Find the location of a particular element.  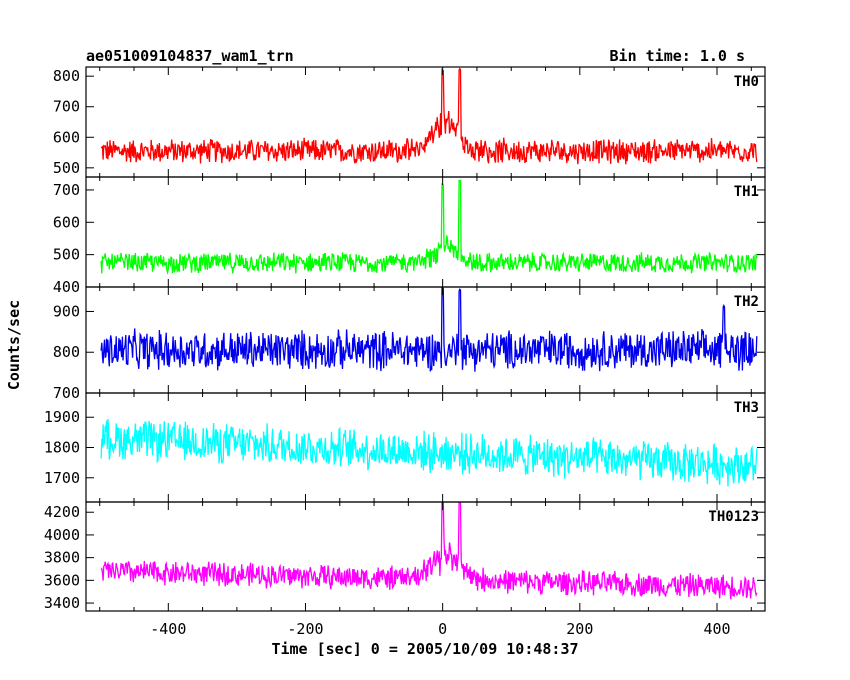

panel-label-th0: TH0 is located at coordinates (746, 82).